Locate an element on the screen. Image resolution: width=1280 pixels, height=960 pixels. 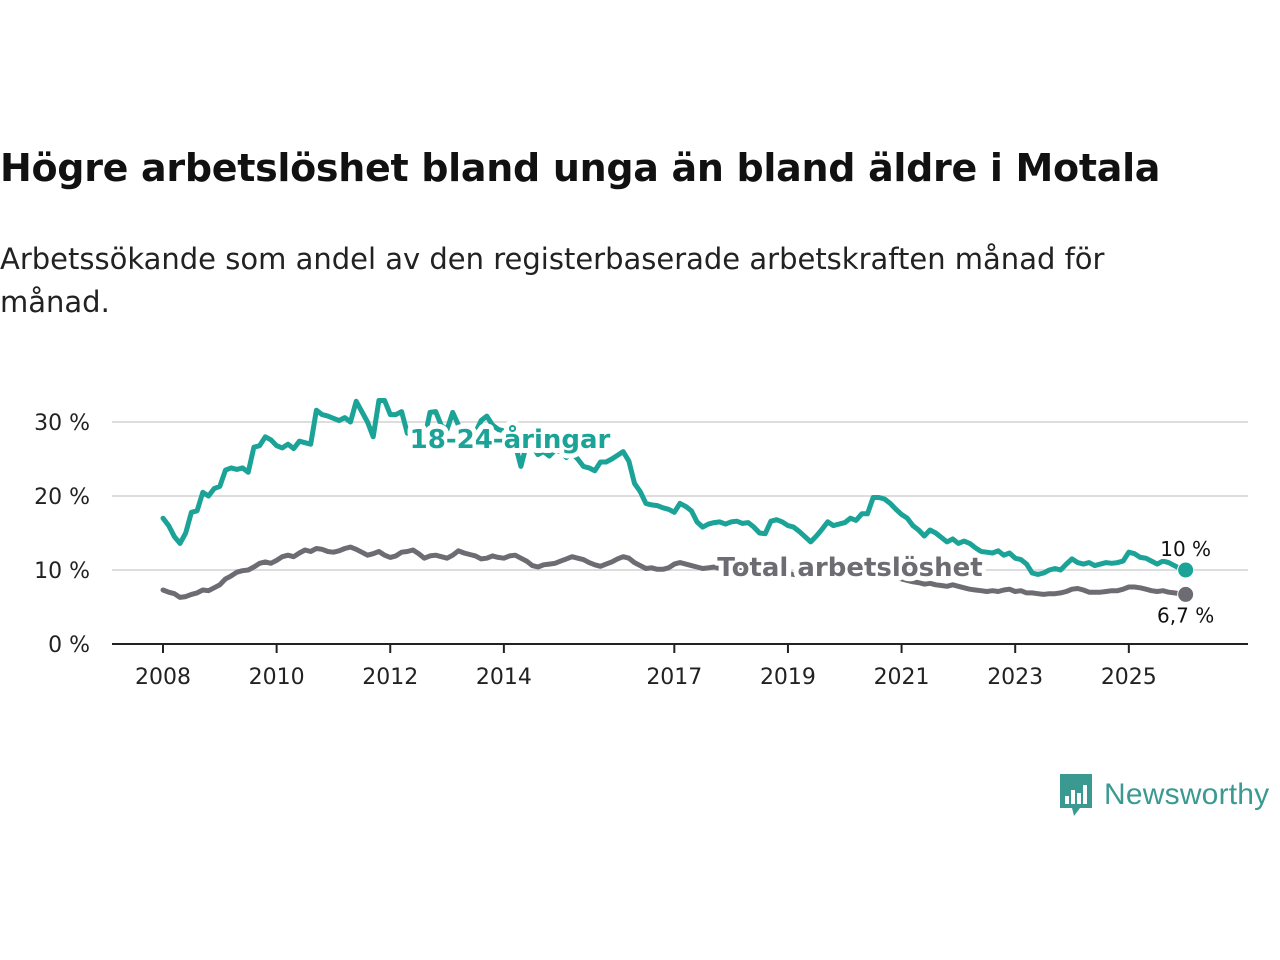
x-tick-label: 2021 is located at coordinates (902, 677).